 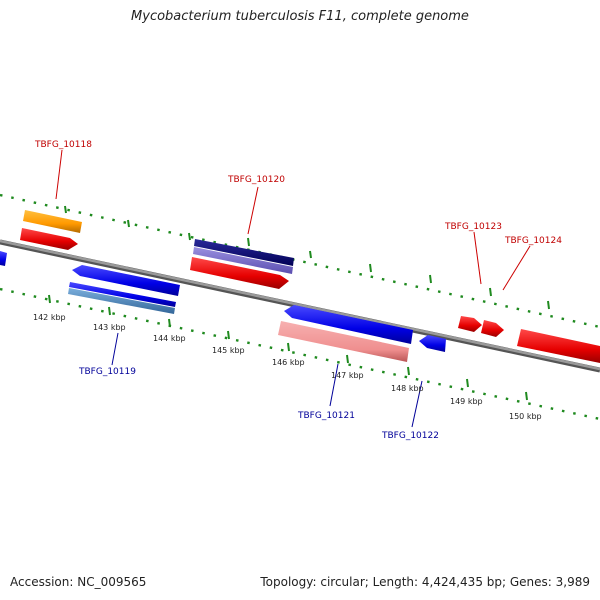 I want to click on scale-label-146: 146 kbp, so click(x=288, y=362).